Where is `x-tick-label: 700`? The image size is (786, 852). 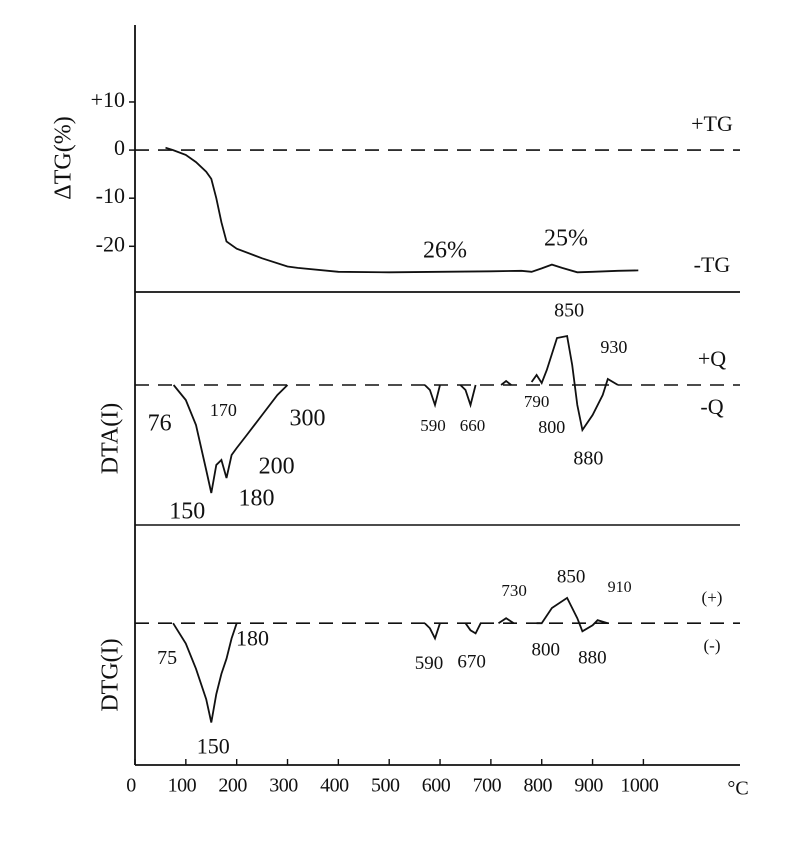
x-tick-label: 700 is located at coordinates (487, 786).